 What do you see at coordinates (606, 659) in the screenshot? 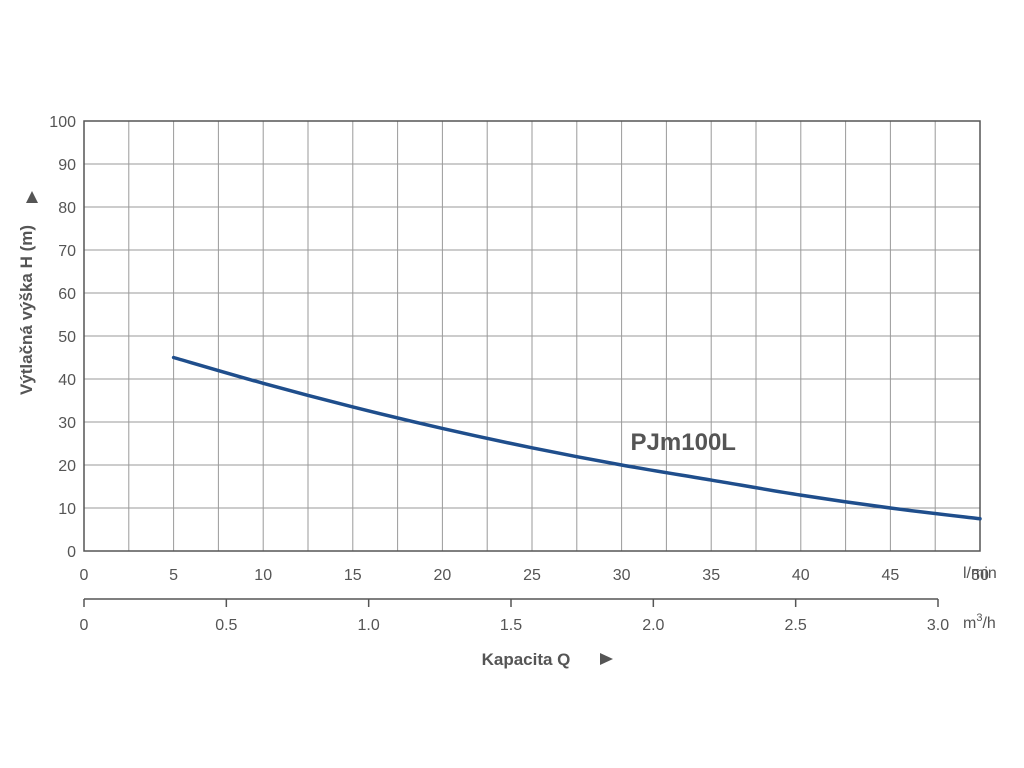
I see `x-axis-arrow-icon` at bounding box center [606, 659].